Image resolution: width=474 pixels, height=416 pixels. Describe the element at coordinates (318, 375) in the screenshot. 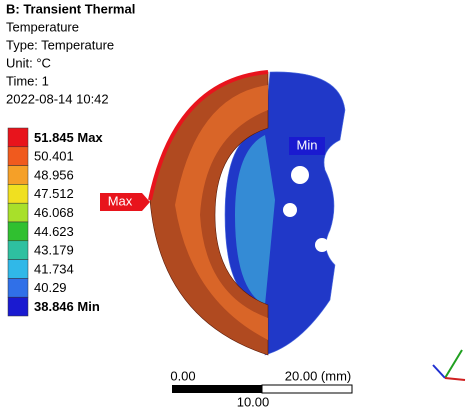

I see `scale-end: 20.00 (mm)` at that location.